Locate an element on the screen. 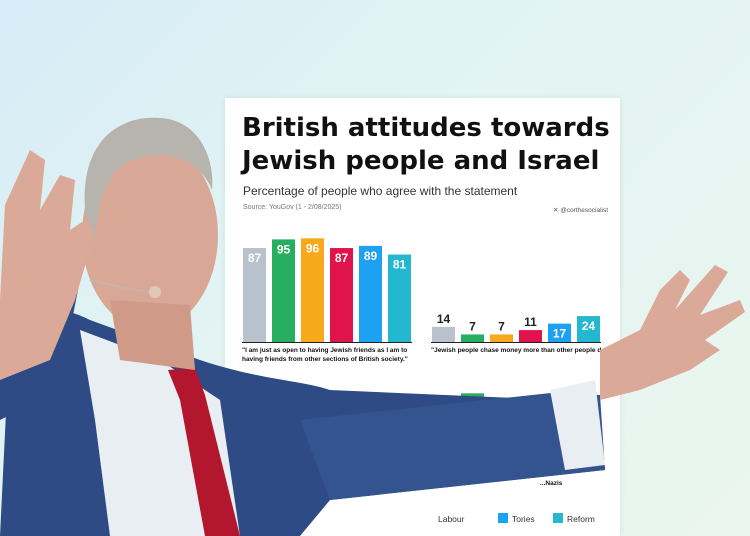  chart-title-line-2: Jewish people and Israel is located at coordinates (421, 161).